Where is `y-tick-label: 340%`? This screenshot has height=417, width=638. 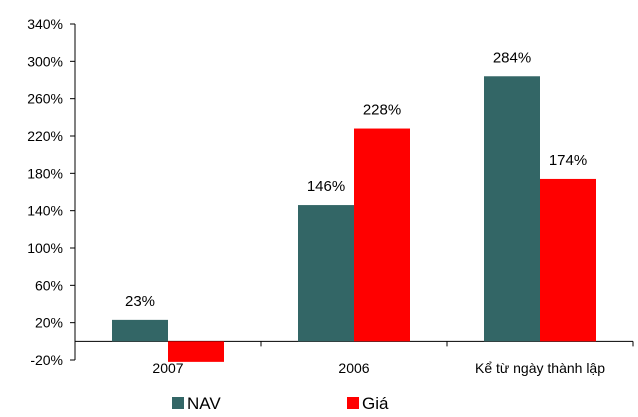 y-tick-label: 340% is located at coordinates (45, 24).